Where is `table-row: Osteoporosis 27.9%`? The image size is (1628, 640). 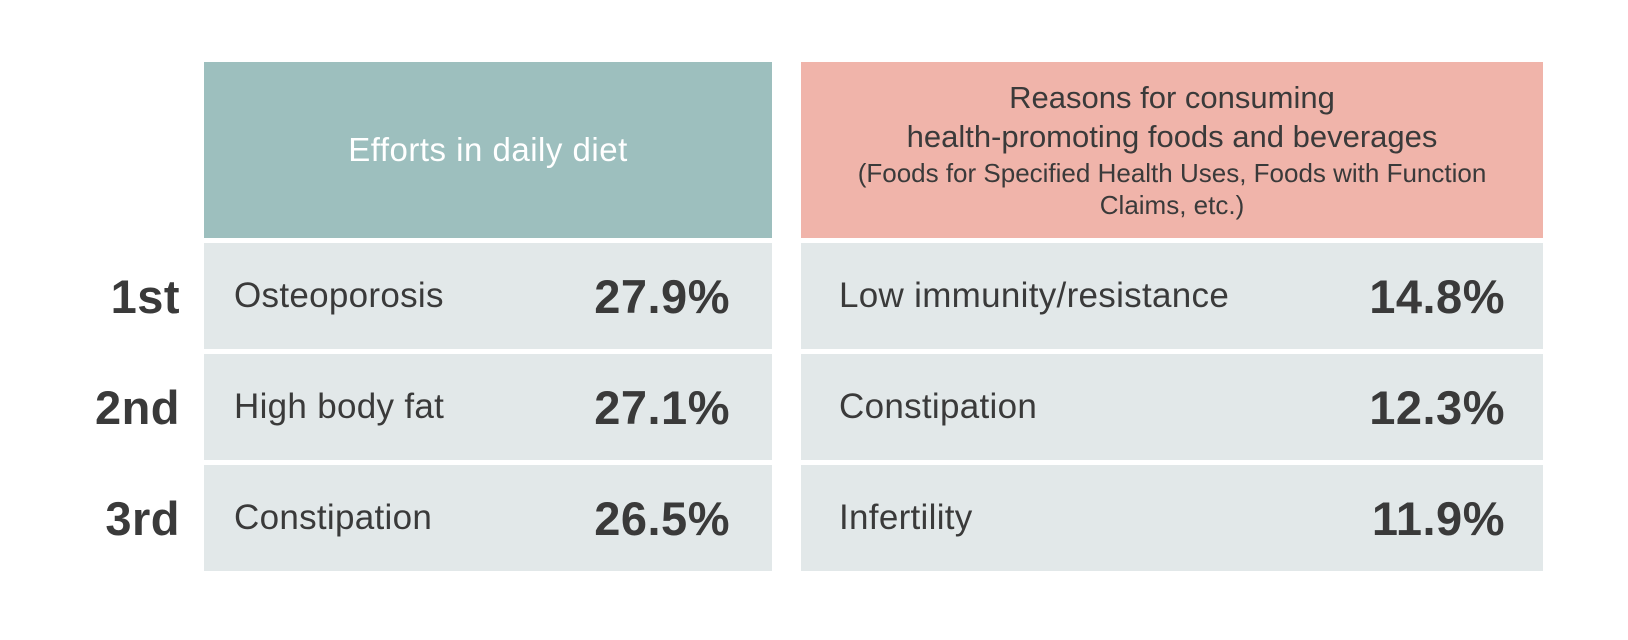
table-row: Osteoporosis 27.9% is located at coordinates (488, 296).